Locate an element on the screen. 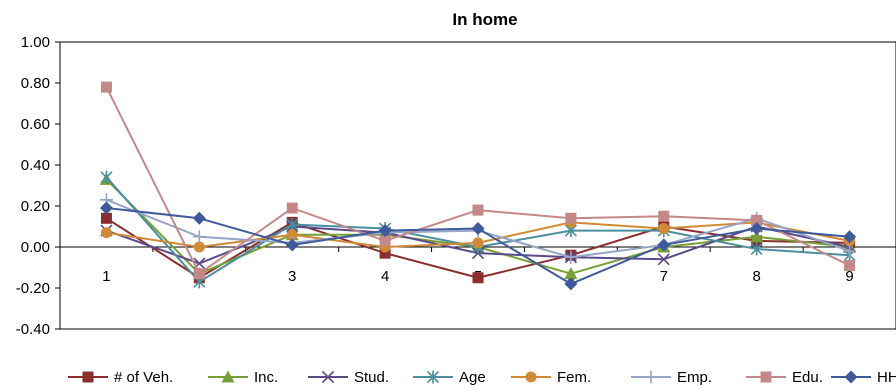 The width and height of the screenshot is (896, 389). y-tick-label: 0.60 is located at coordinates (35, 124).